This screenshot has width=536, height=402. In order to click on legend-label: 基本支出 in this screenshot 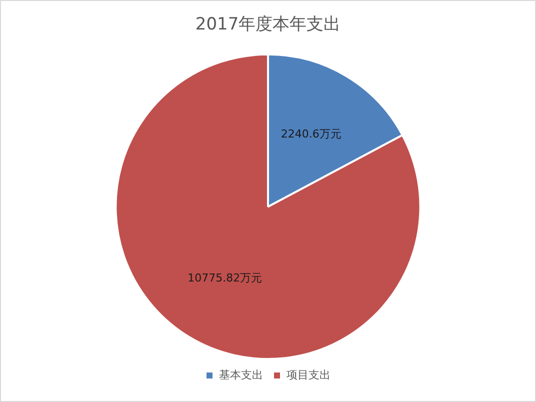, I will do `click(241, 375)`.